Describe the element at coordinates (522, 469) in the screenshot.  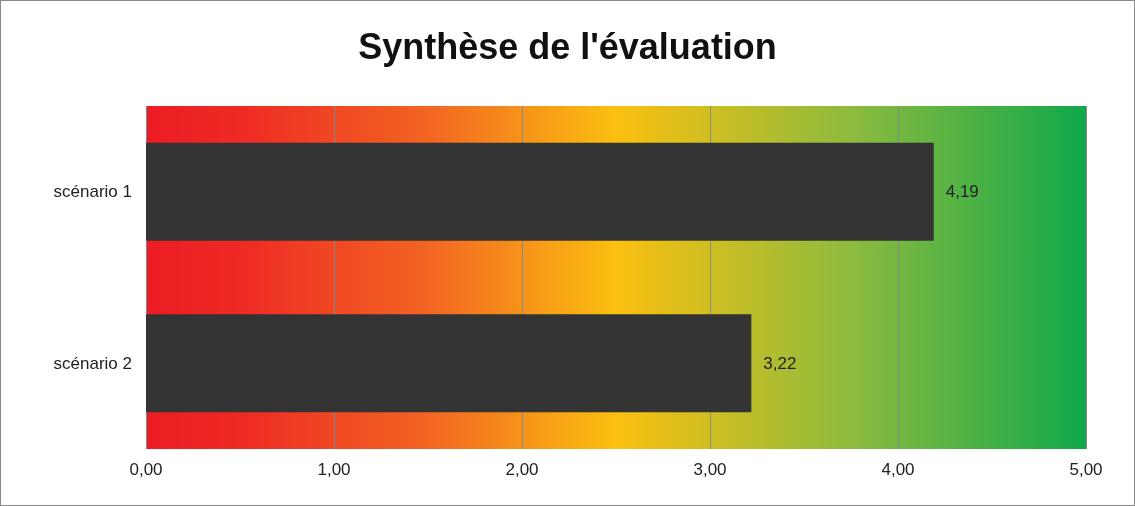
I see `x-tick-label: 2,00` at that location.